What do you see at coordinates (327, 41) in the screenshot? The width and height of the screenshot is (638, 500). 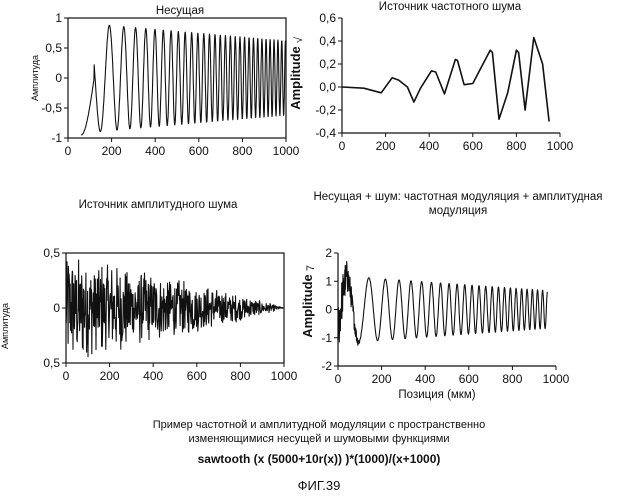 I see `freq-noise-ytick-label: 0,4` at bounding box center [327, 41].